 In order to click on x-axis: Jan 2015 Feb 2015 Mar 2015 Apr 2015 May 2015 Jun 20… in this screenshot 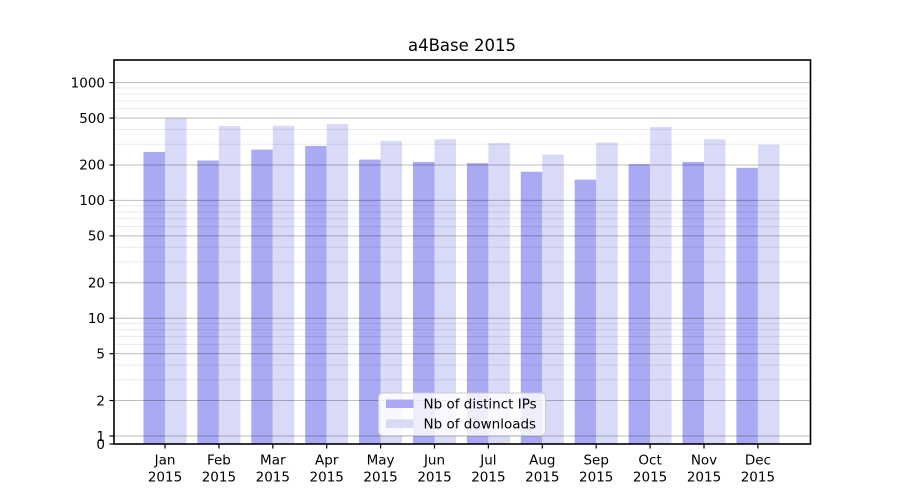, I will do `click(461, 465)`.